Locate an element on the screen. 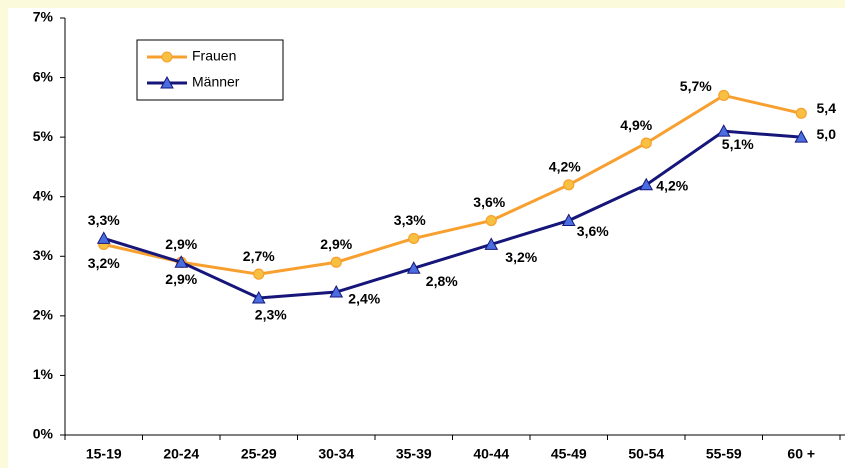 The height and width of the screenshot is (468, 845). legend-box is located at coordinates (210, 70).